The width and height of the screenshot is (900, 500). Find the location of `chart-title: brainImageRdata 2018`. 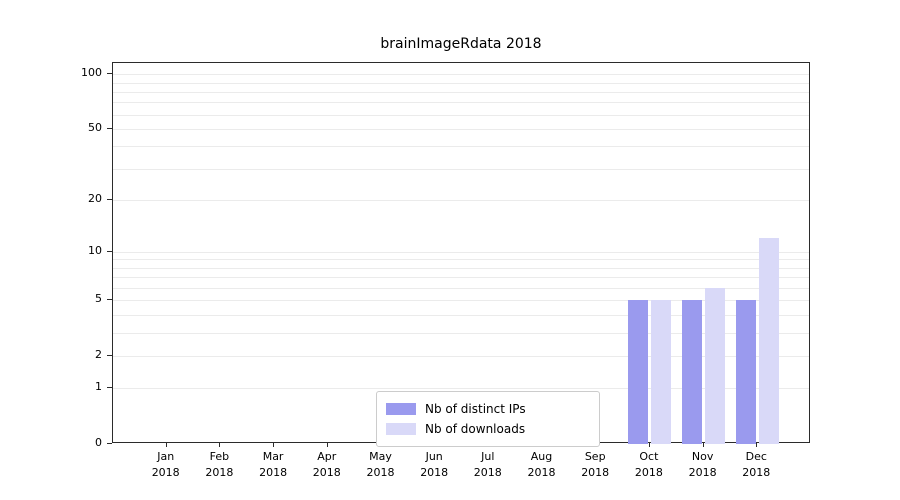

chart-title: brainImageRdata 2018 is located at coordinates (461, 44).